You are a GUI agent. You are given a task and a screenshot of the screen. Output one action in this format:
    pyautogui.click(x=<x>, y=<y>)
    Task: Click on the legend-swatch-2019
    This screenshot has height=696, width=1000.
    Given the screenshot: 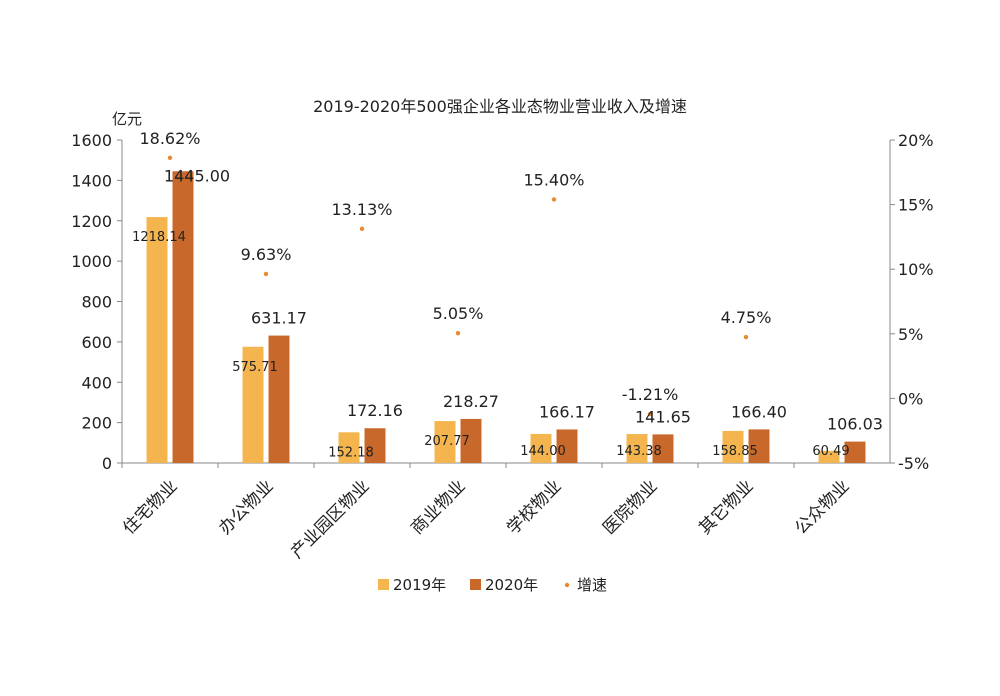 What is the action you would take?
    pyautogui.click(x=383, y=584)
    